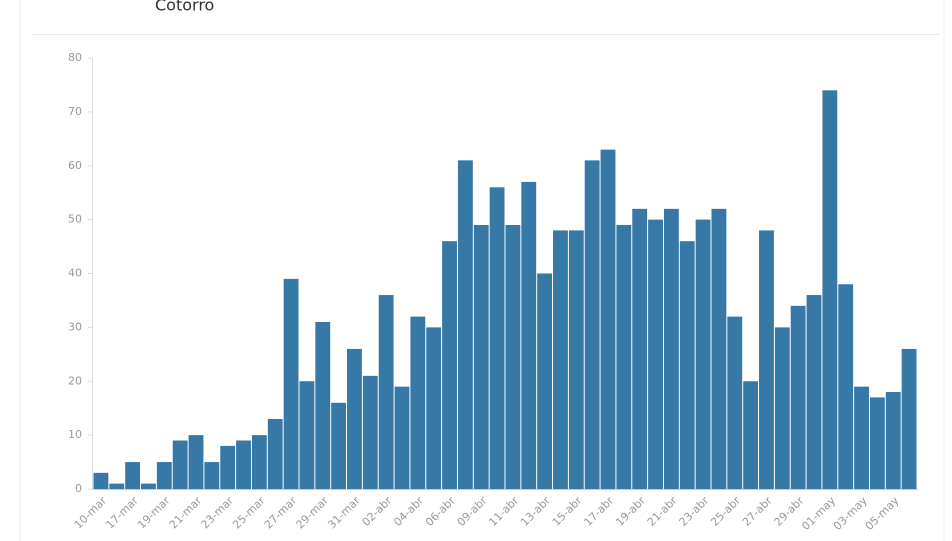 This screenshot has height=541, width=952. What do you see at coordinates (75, 380) in the screenshot?
I see `y-tick-label: 20` at bounding box center [75, 380].